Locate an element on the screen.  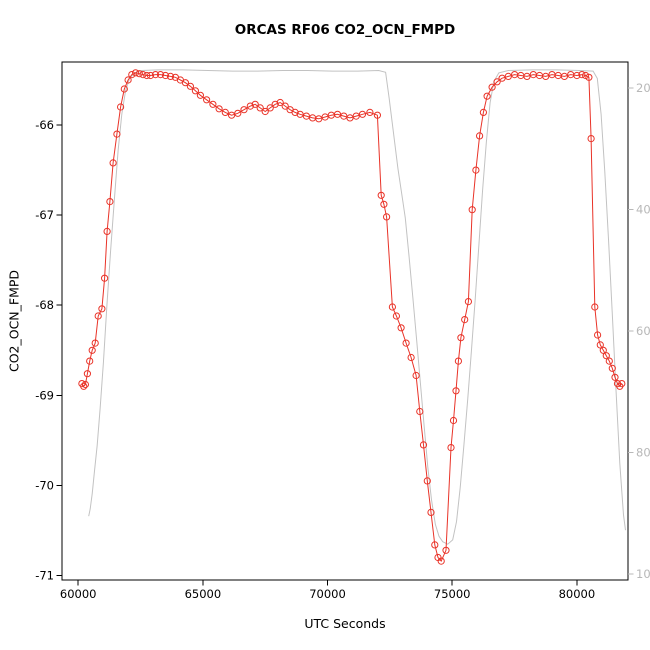
x-tick-label: 75000 is located at coordinates (452, 594).